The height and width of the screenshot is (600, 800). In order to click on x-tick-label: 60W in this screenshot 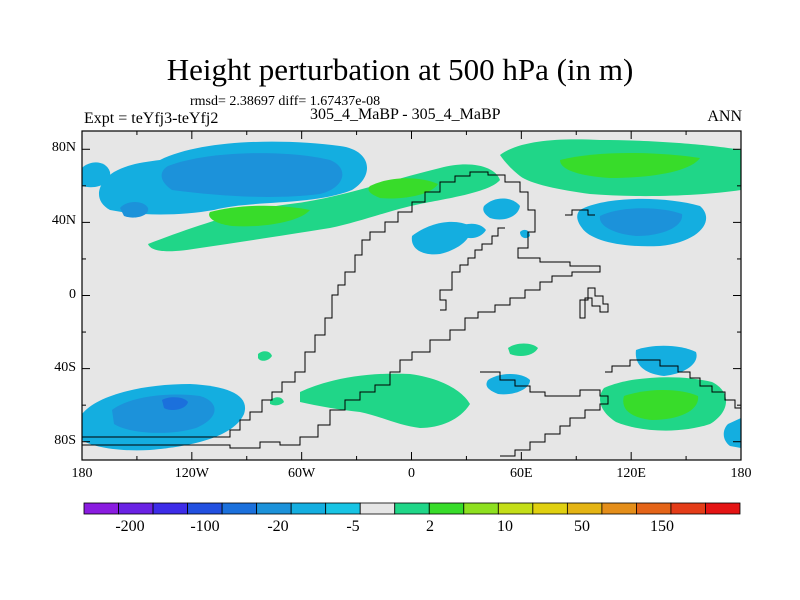, I will do `click(302, 473)`.